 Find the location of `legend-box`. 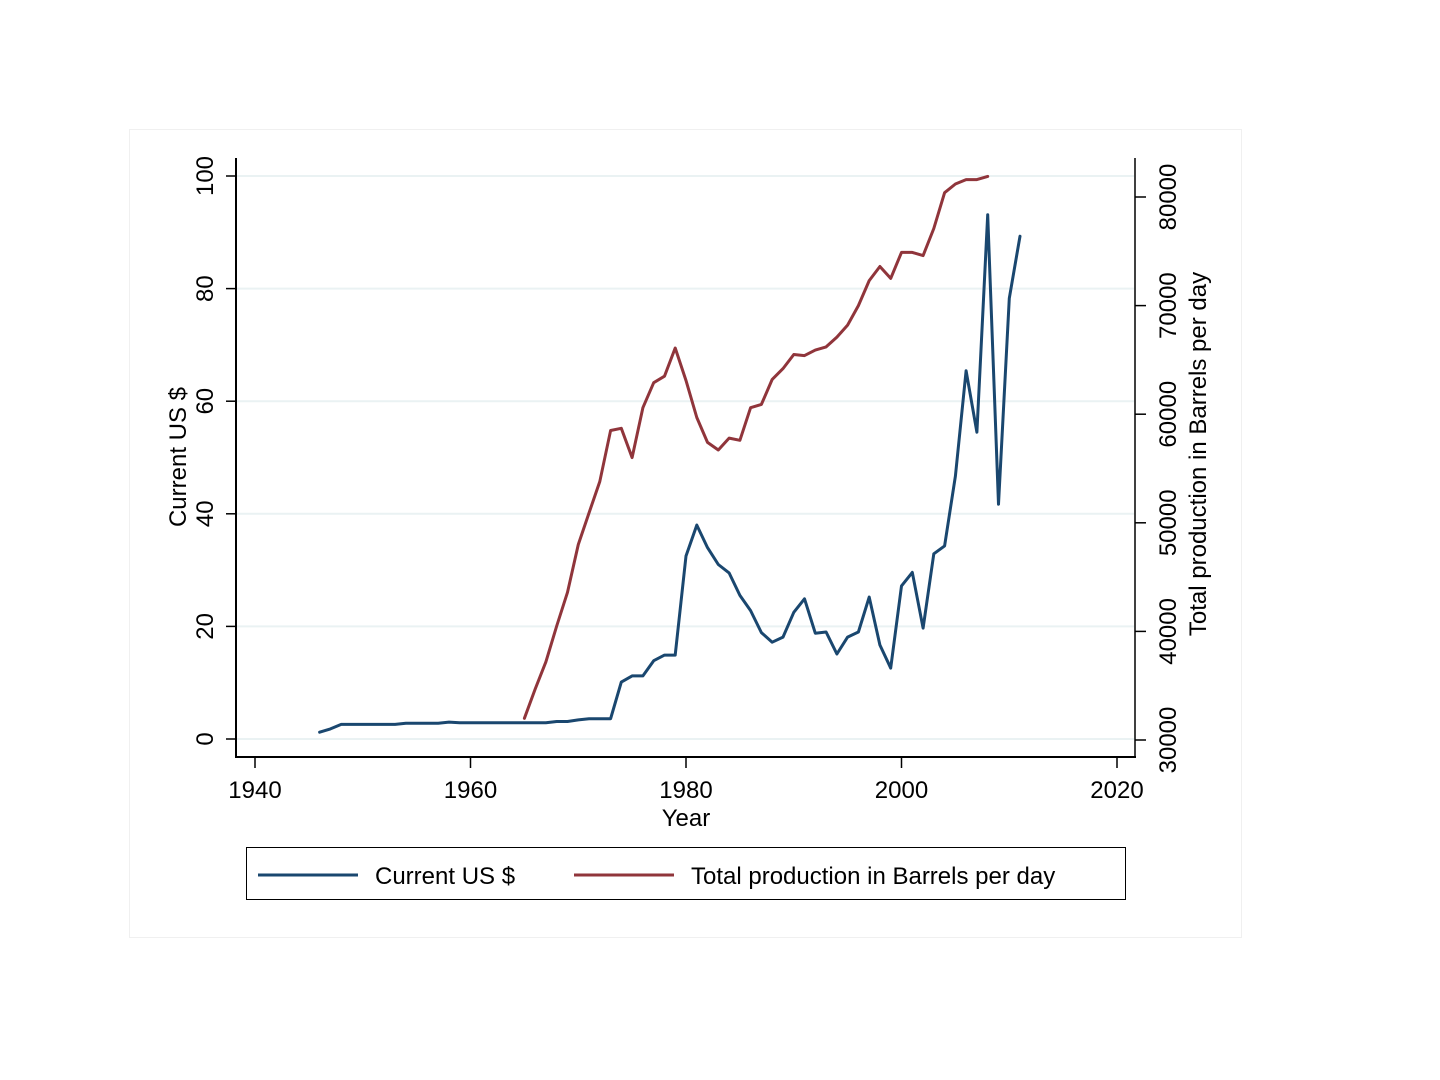

legend-box is located at coordinates (686, 873).